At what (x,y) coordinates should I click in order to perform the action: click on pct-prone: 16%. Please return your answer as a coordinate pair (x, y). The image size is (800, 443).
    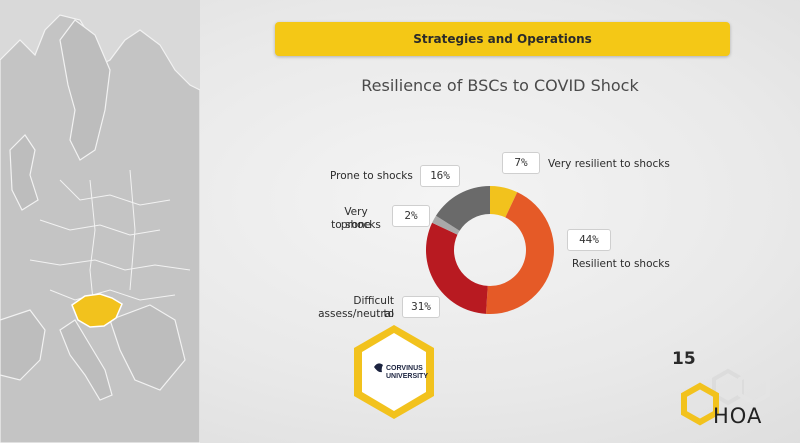
    Looking at the image, I should click on (440, 176).